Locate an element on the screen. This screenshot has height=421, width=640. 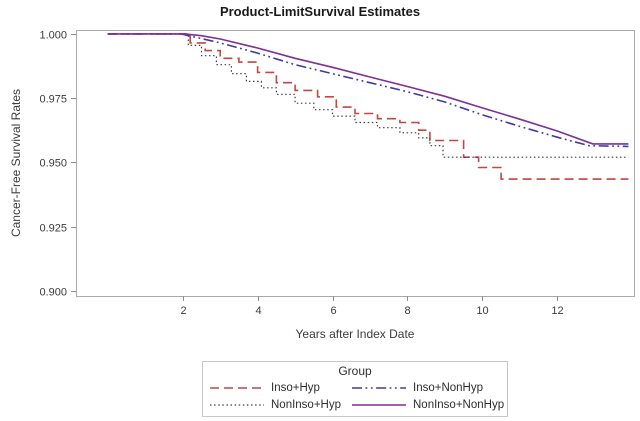
legend-item-NonInso+Hyp: NonInso+Hyp is located at coordinates (280, 404).